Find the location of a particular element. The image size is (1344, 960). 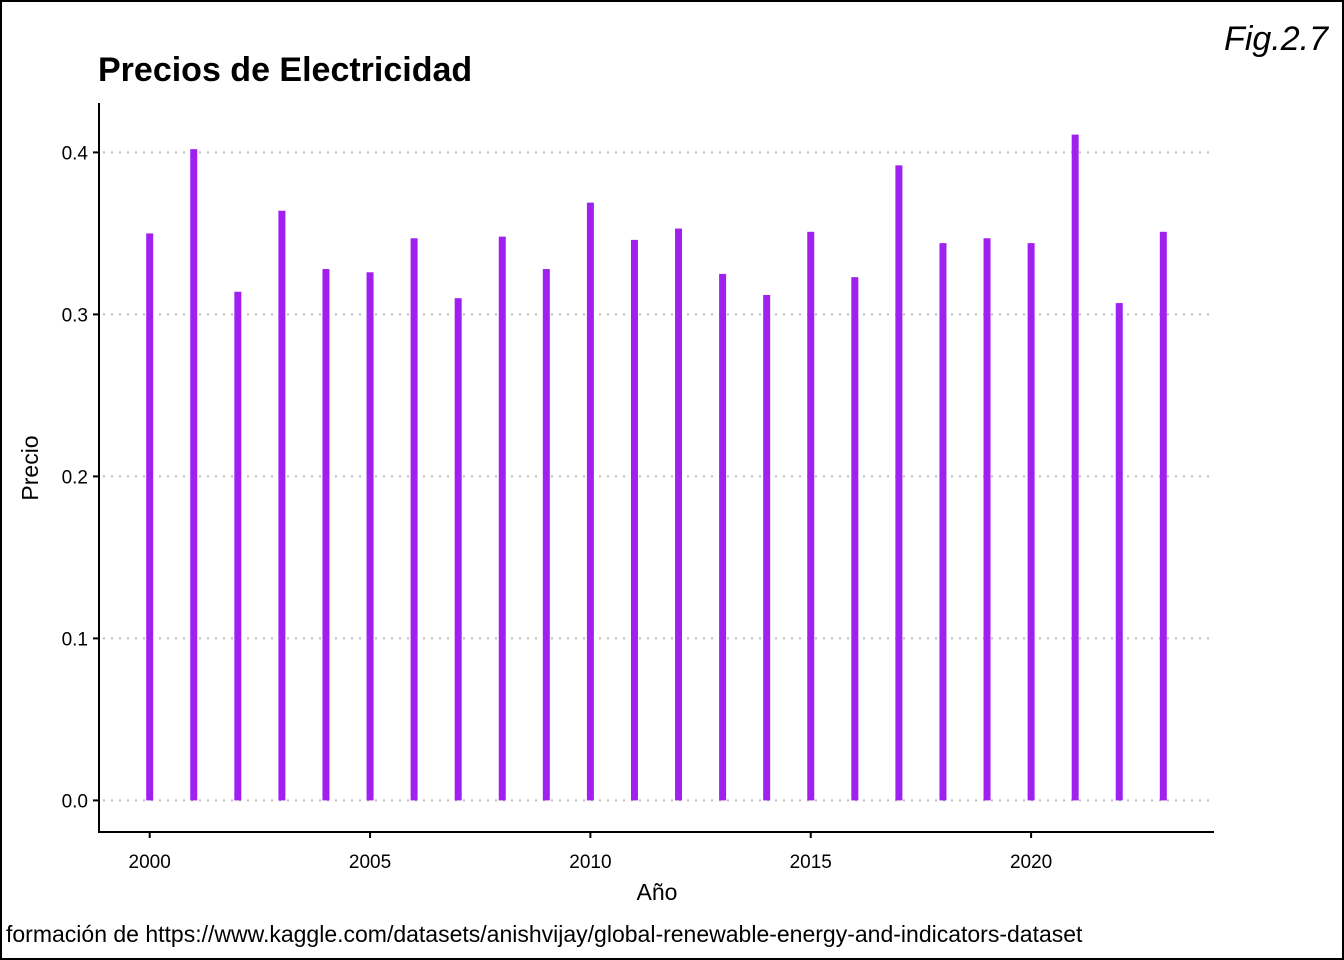

y-axis-title: Precio is located at coordinates (30, 467).